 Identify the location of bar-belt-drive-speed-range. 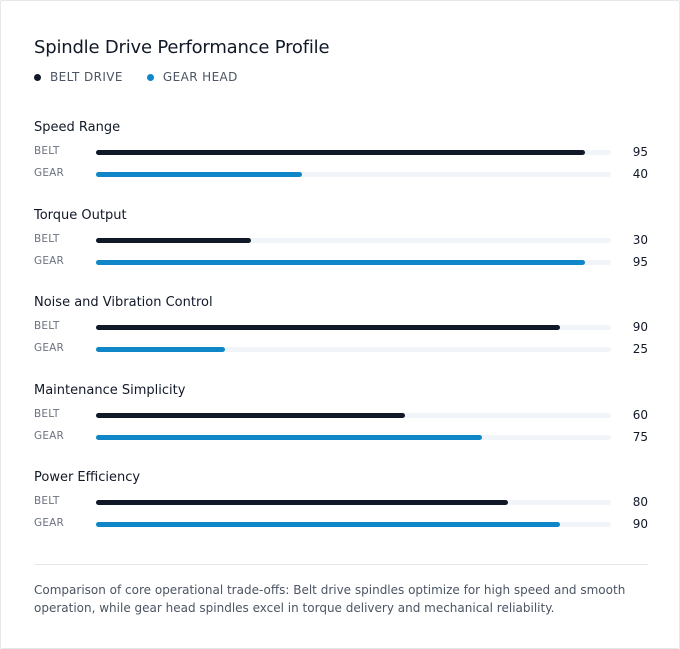
(341, 152).